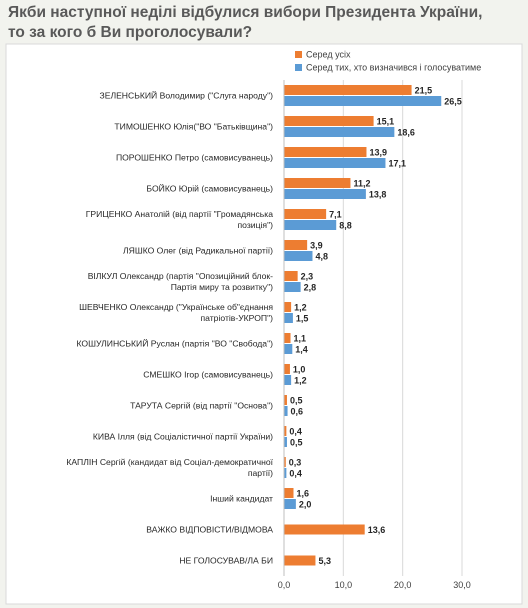 Image resolution: width=528 pixels, height=608 pixels. Describe the element at coordinates (378, 195) in the screenshot. I see `data-label: 13,8` at that location.